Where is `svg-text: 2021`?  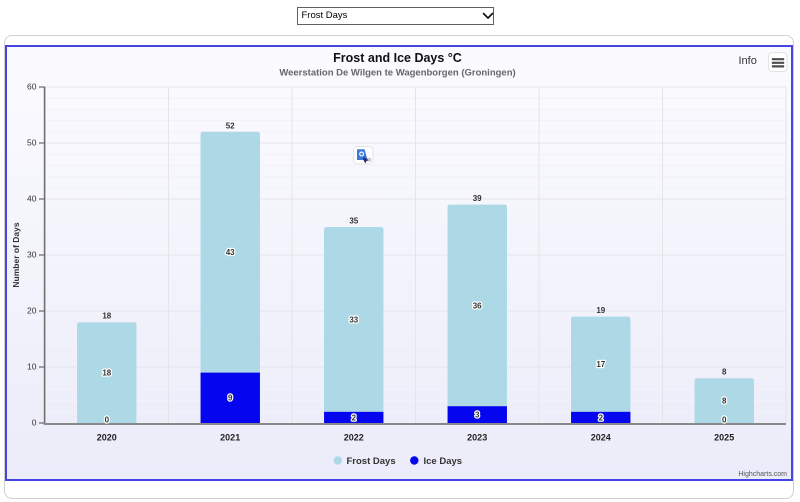 svg-text: 2021 is located at coordinates (230, 438).